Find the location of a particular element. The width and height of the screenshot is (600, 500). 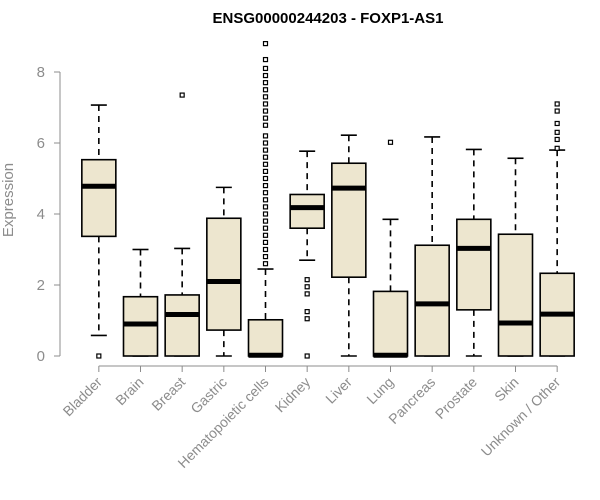

y-tick-label: 0 is located at coordinates (41, 356).